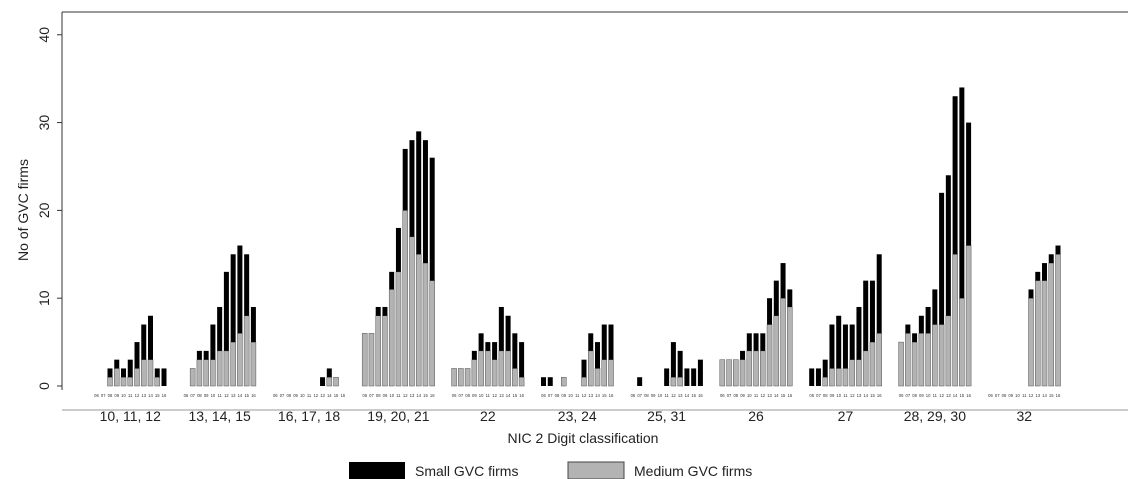  Describe the element at coordinates (44, 35) in the screenshot. I see `y-tick-label: 40` at that location.